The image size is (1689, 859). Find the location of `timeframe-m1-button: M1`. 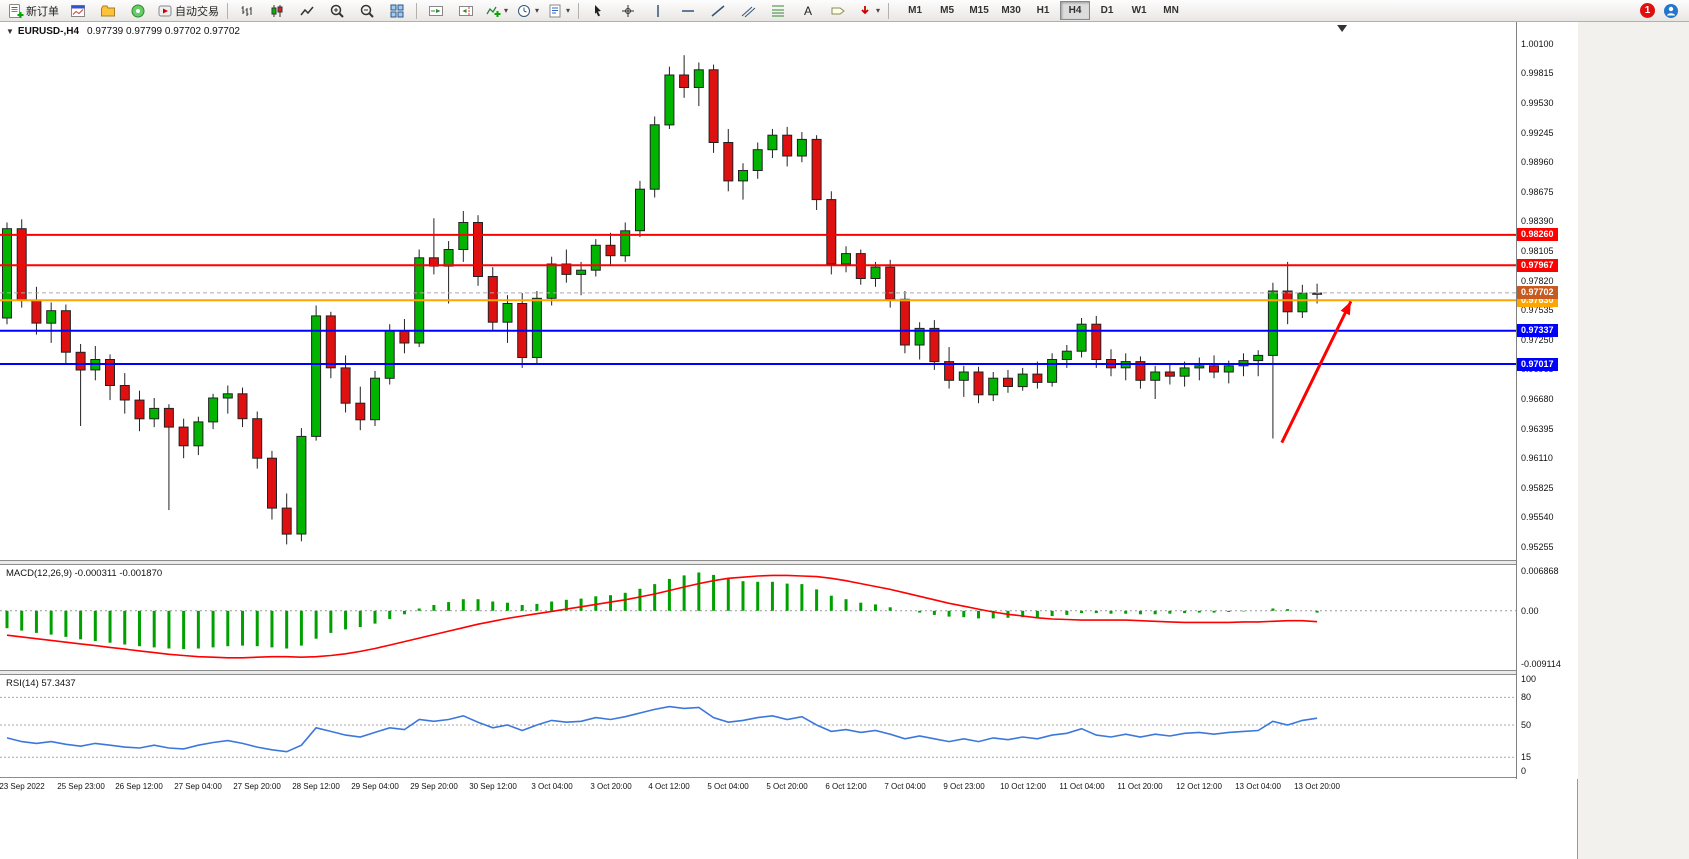

timeframe-m1-button: M1 is located at coordinates (915, 10).